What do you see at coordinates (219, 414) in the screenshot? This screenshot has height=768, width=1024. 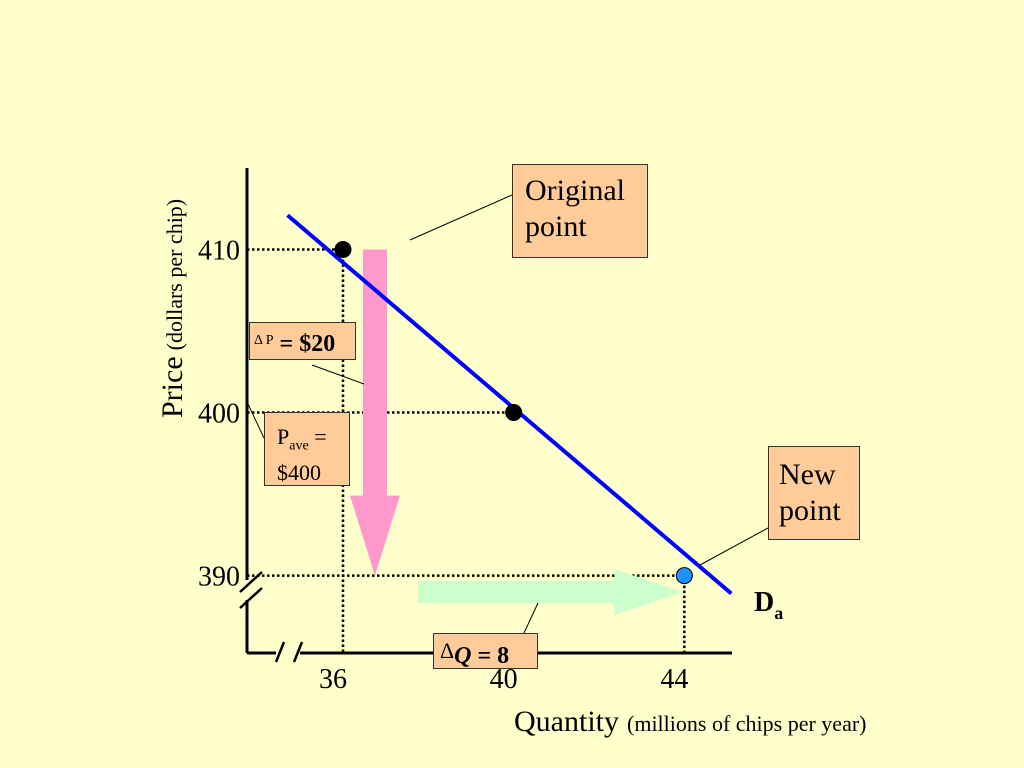 I see `y-tick-label-1: 400` at bounding box center [219, 414].